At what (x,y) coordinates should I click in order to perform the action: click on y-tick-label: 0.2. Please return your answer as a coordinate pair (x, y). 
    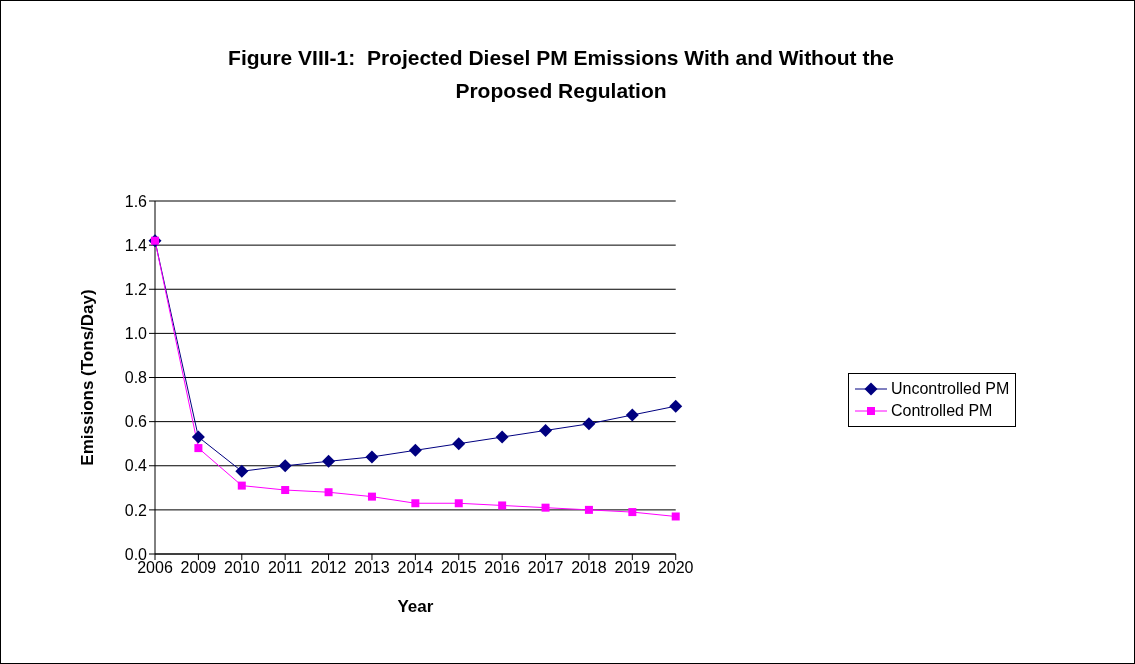
    Looking at the image, I should click on (136, 510).